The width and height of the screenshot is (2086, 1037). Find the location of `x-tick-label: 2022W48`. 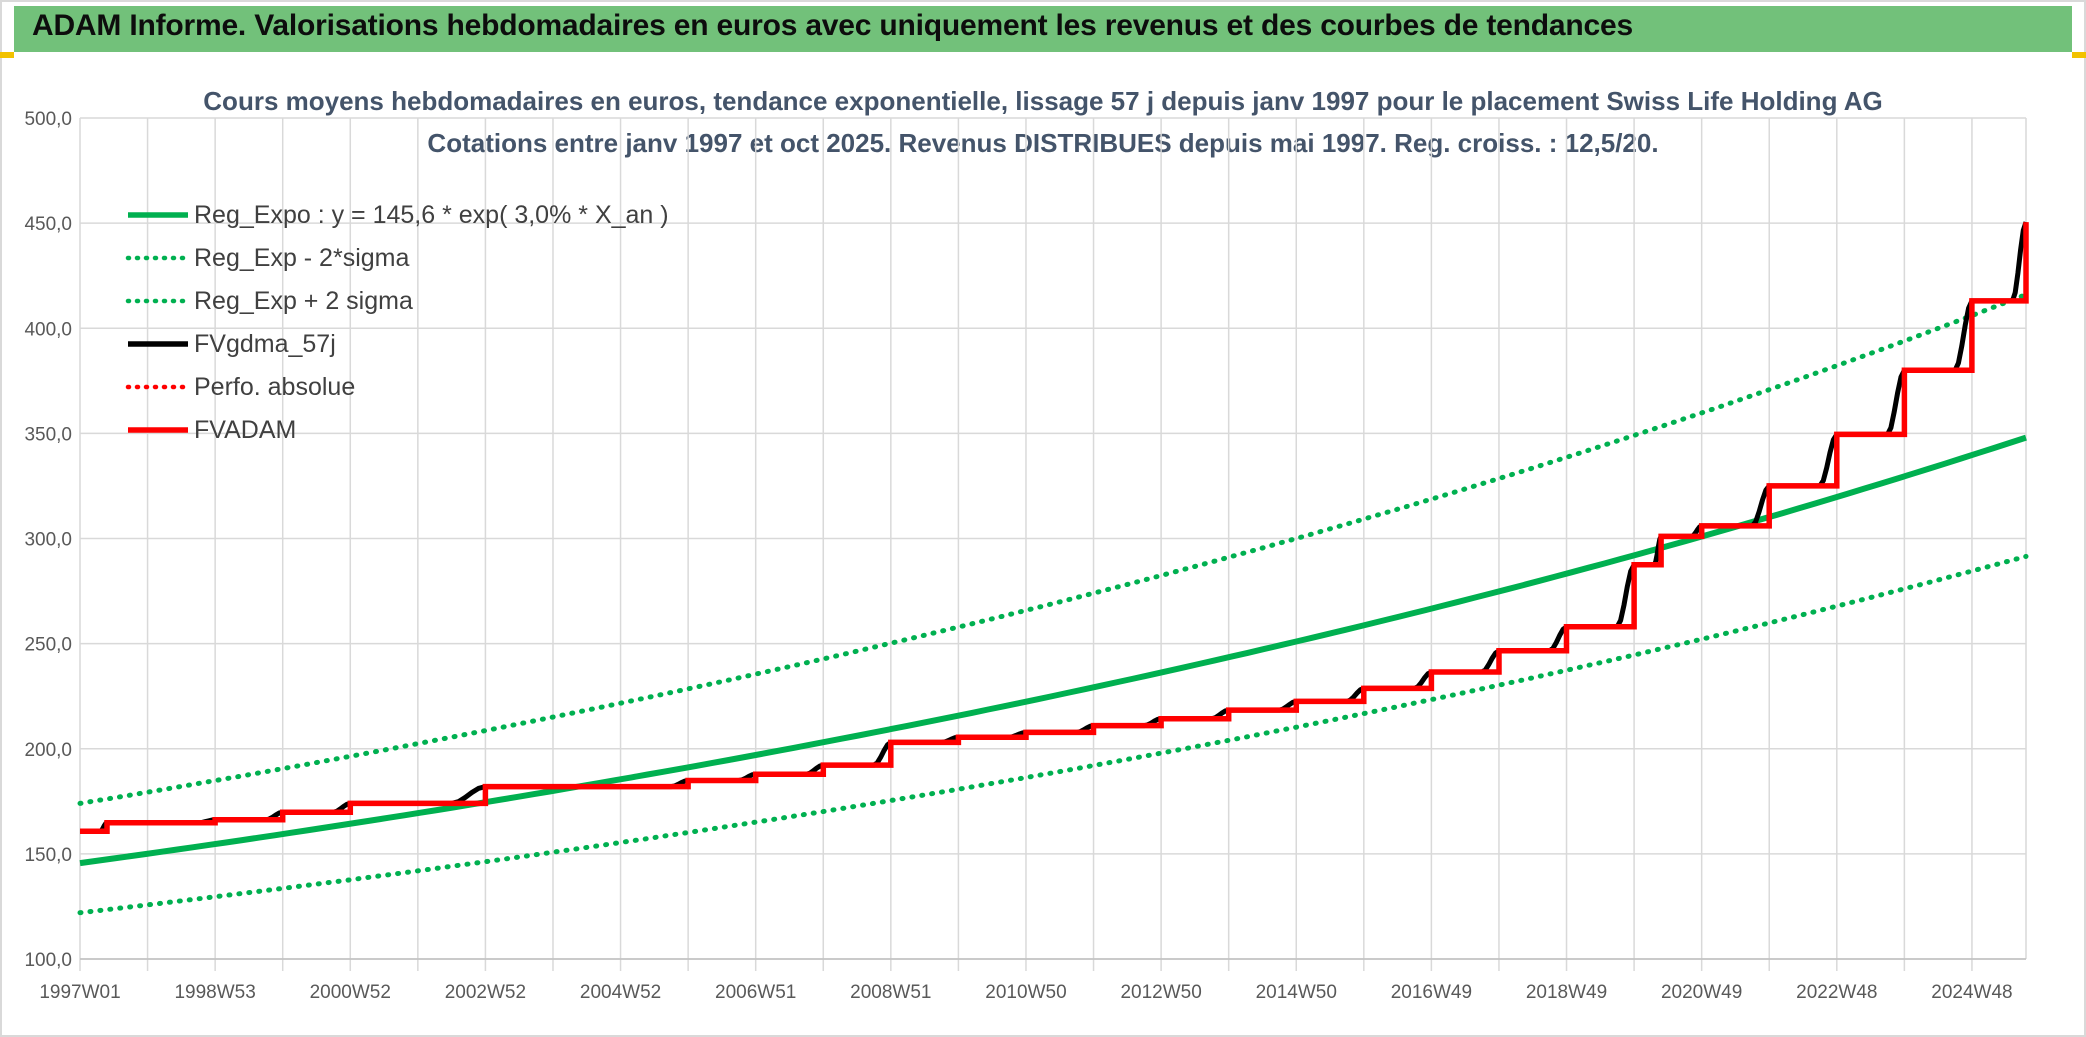

x-tick-label: 2022W48 is located at coordinates (1836, 992).